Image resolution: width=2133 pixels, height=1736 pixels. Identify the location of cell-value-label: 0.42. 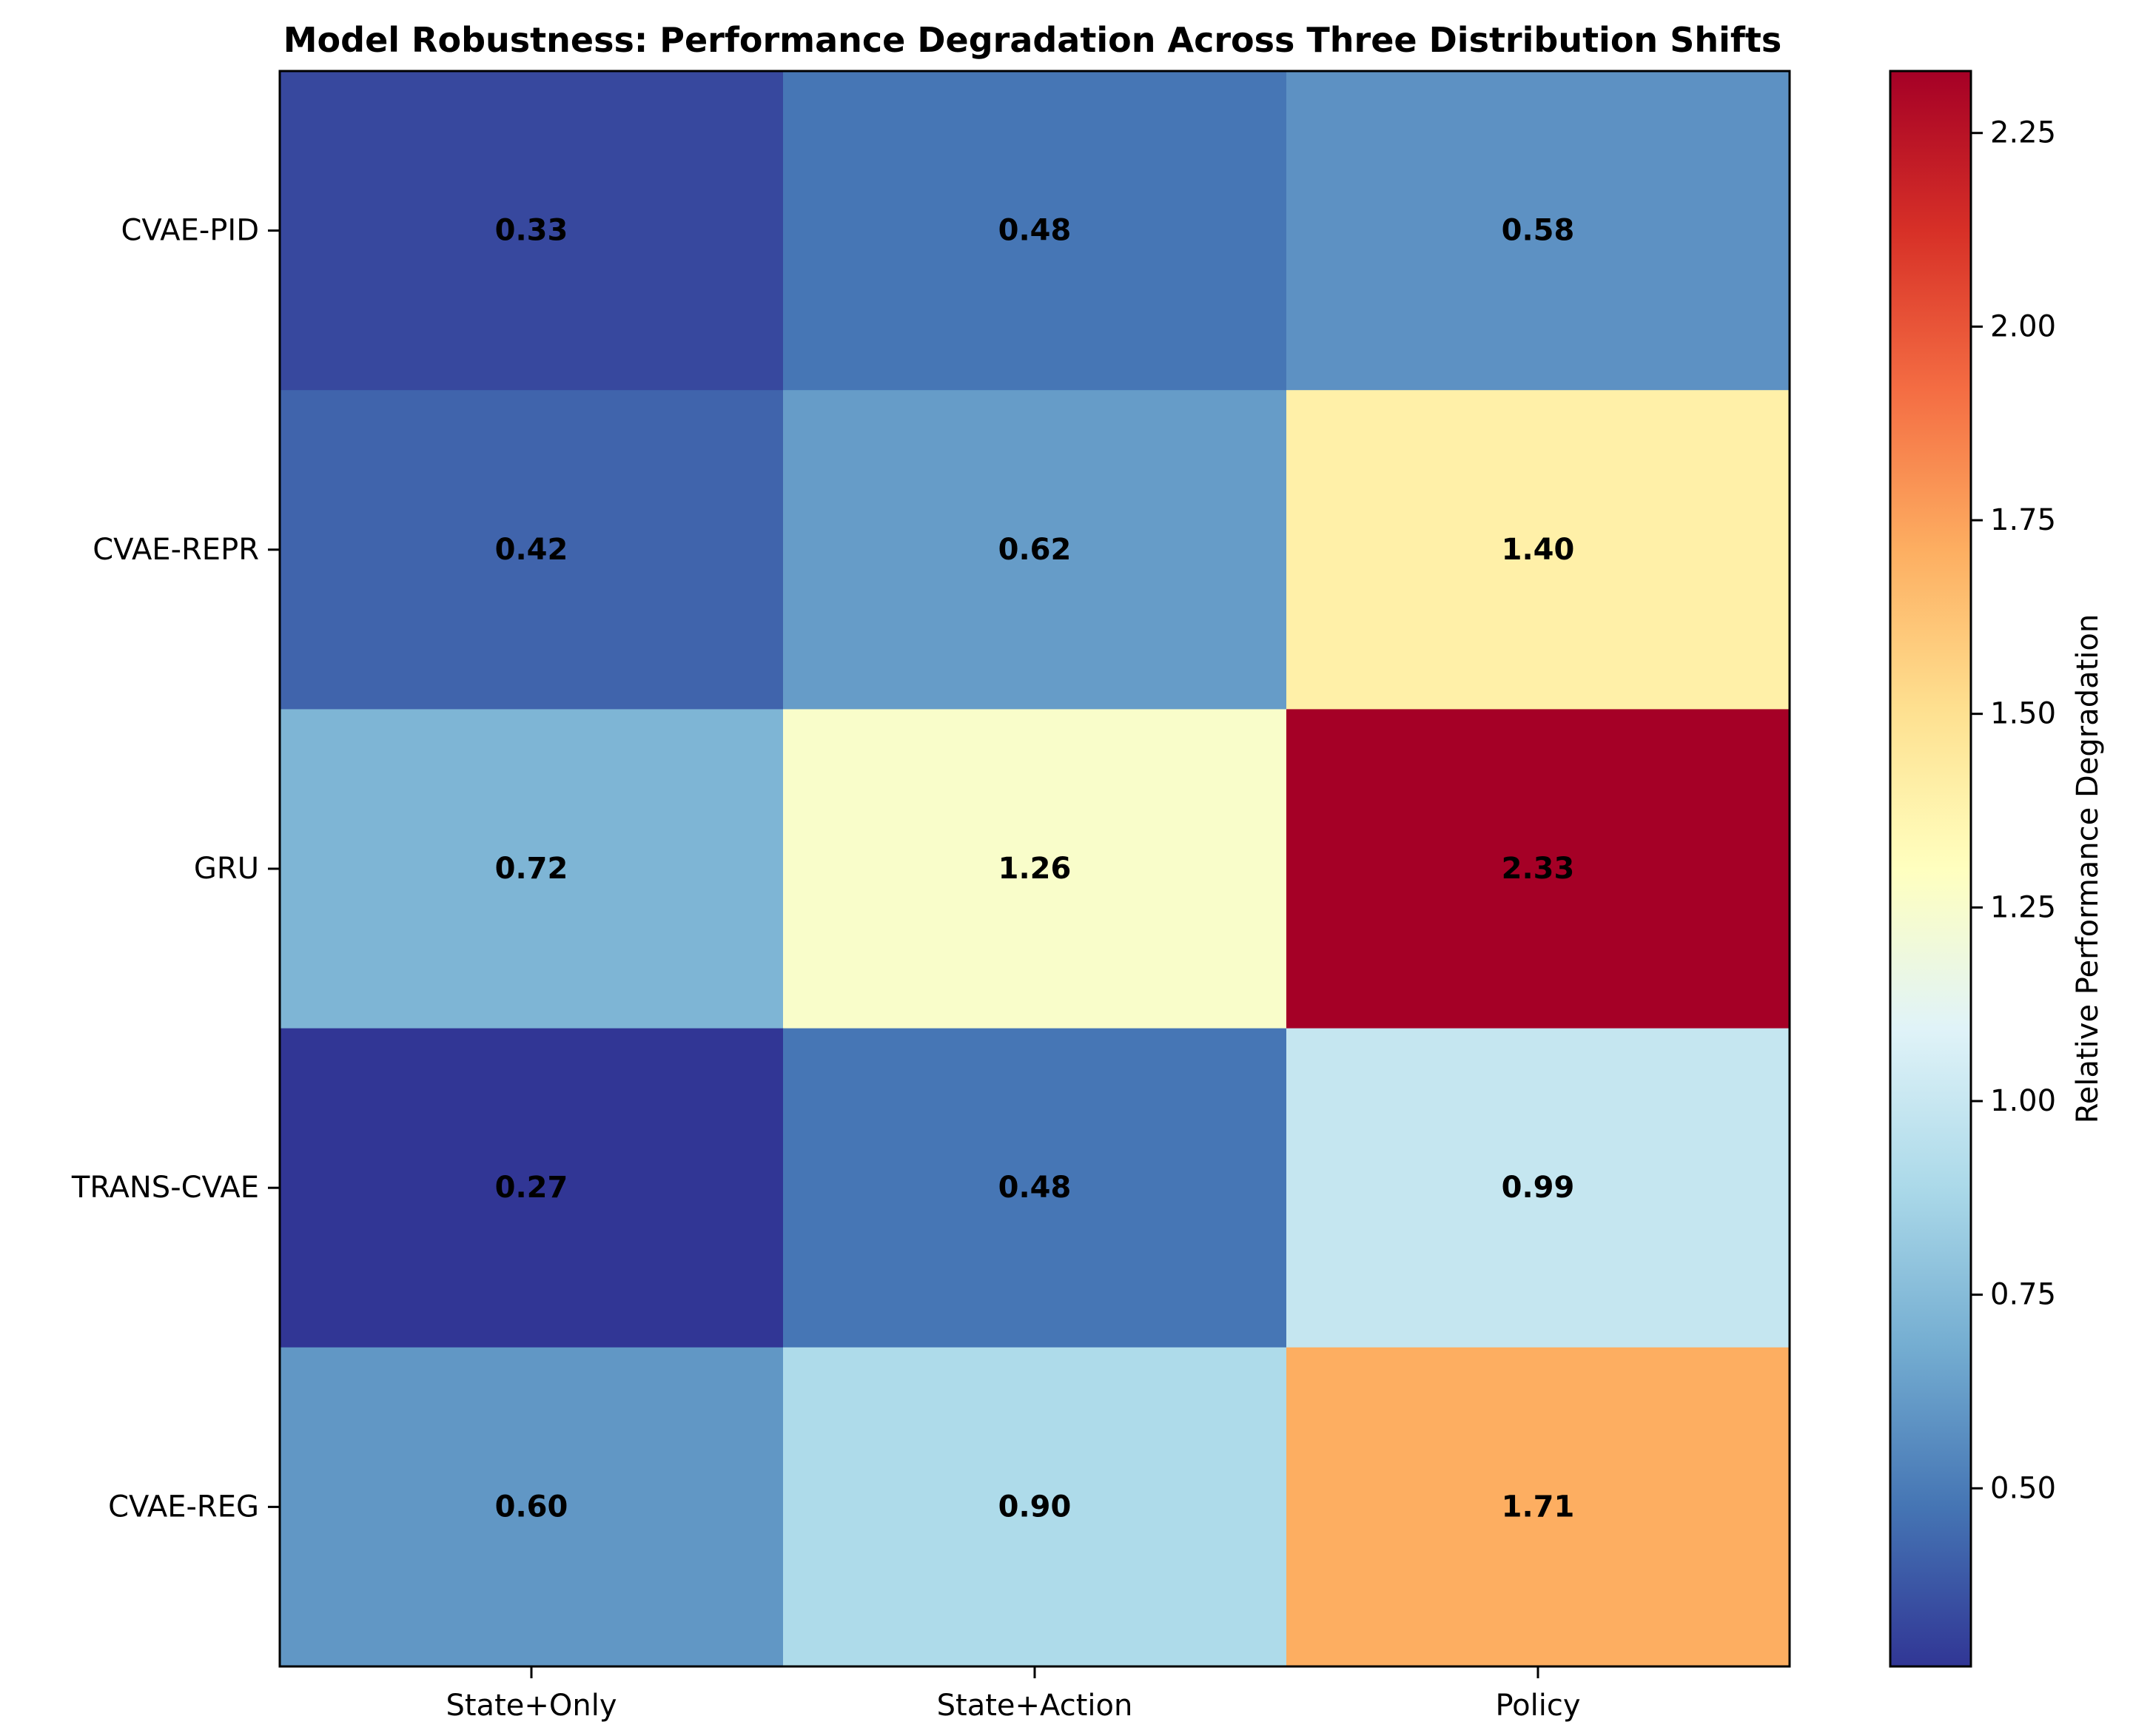
(531, 550).